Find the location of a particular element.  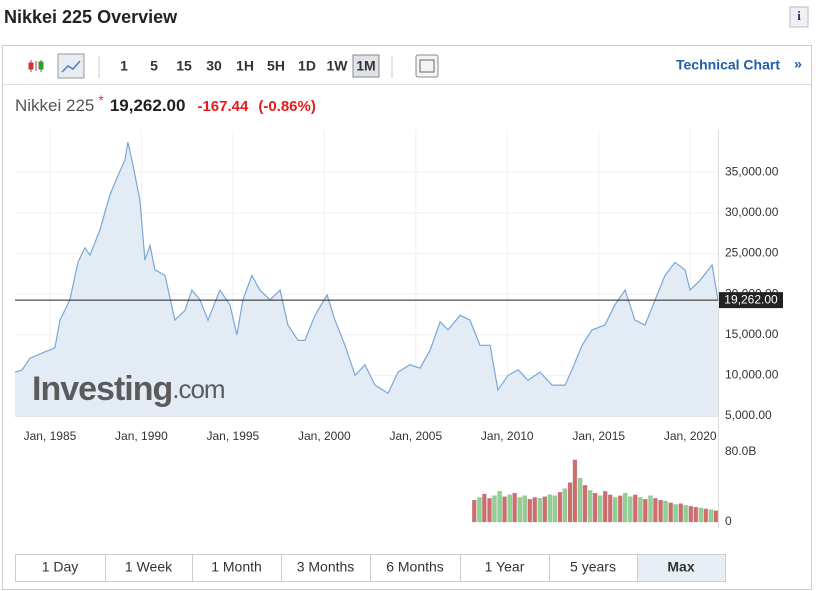

quote-change: -167.44 is located at coordinates (223, 106).